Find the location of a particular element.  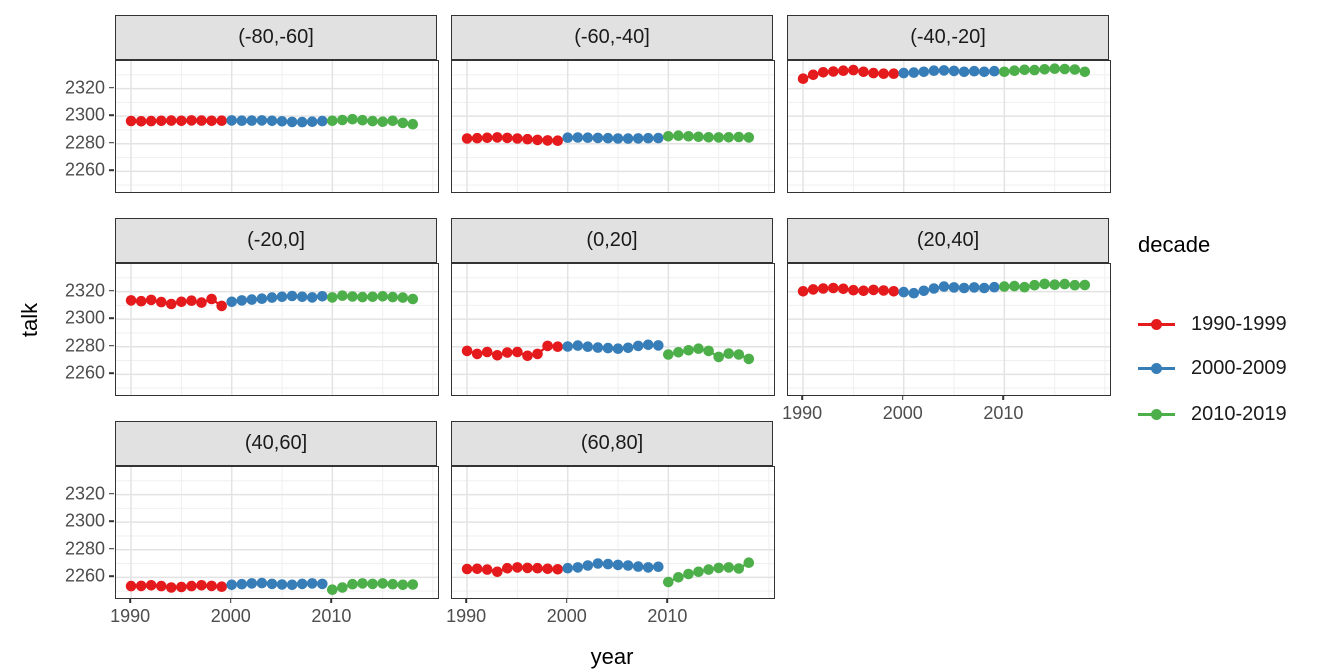

facet-strip: (-20,0] is located at coordinates (276, 240).